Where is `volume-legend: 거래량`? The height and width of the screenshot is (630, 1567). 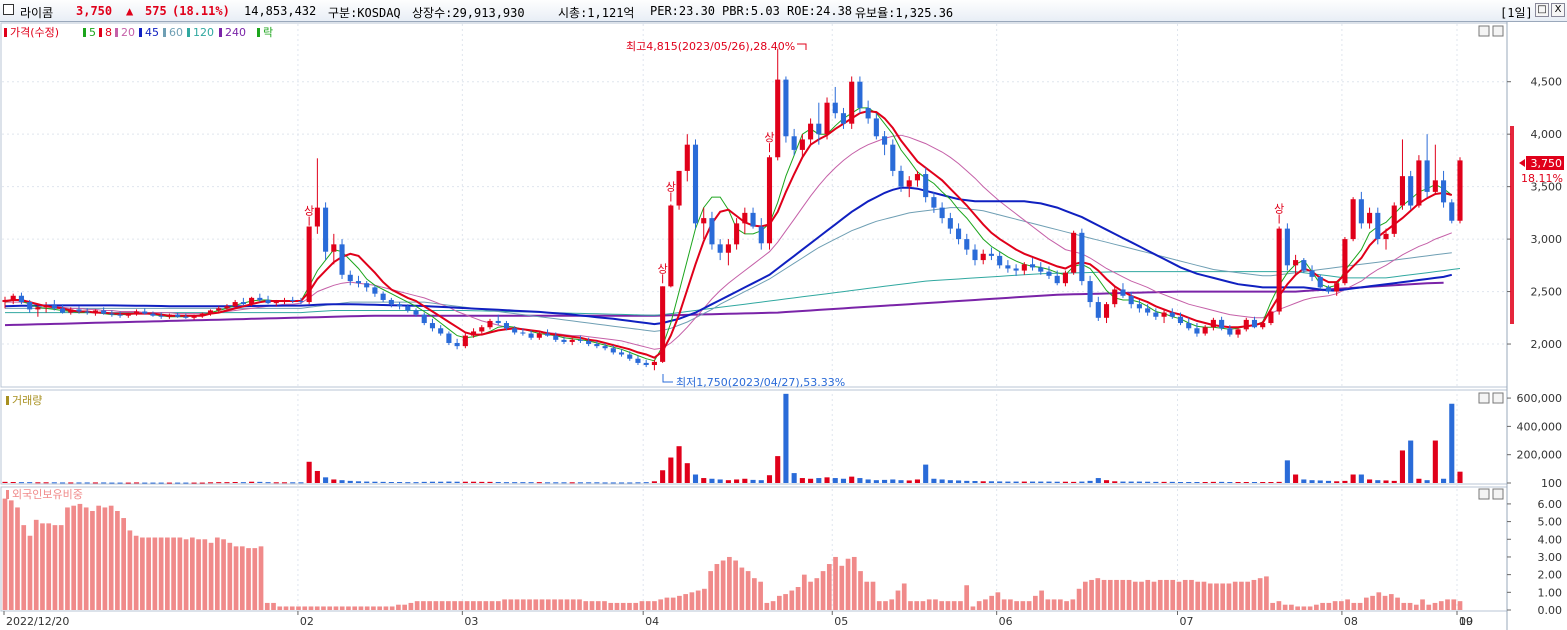 volume-legend: 거래량 is located at coordinates (24, 400).